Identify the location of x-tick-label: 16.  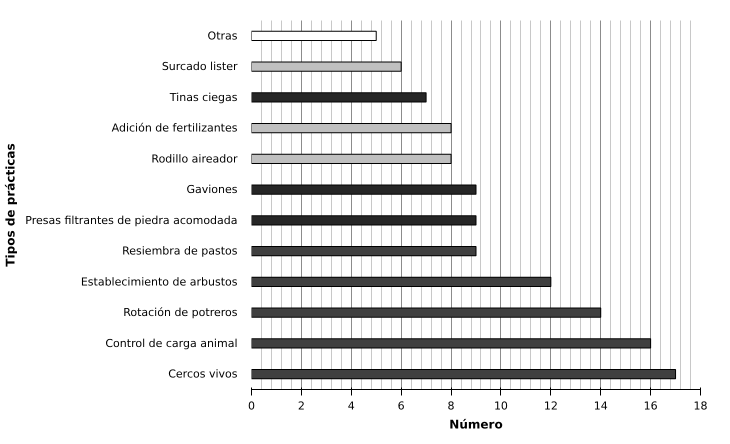
(651, 406).